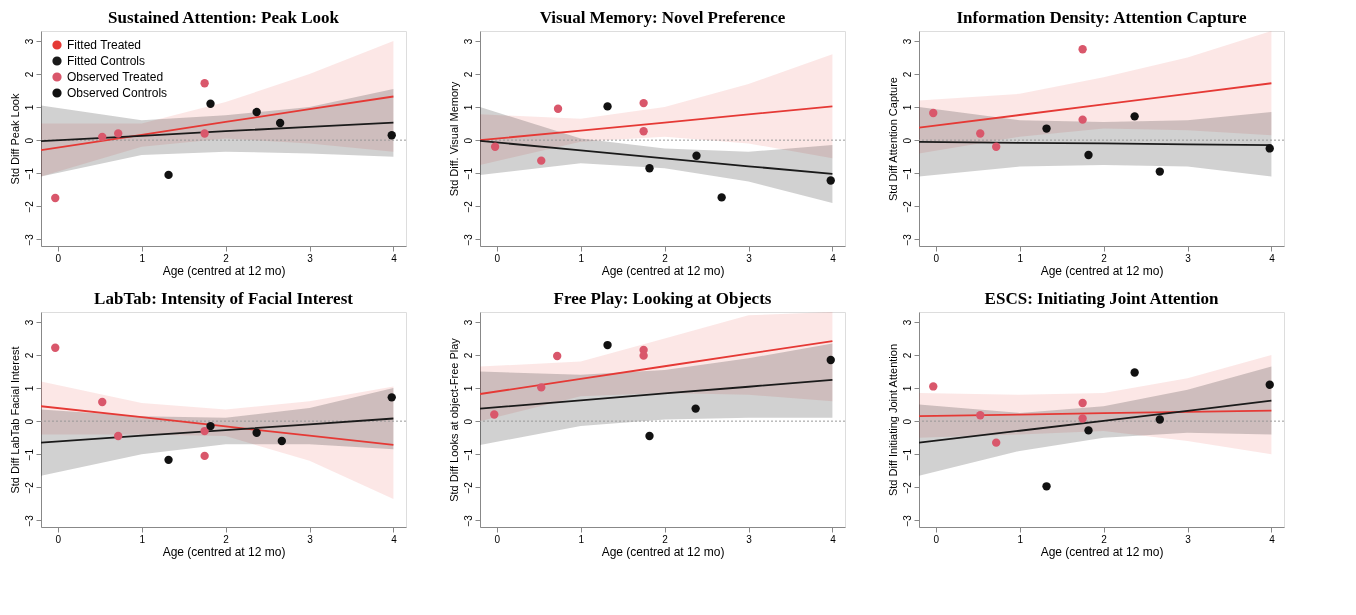  What do you see at coordinates (453, 139) in the screenshot?
I see `y-axis-title: Std Diff. Visual Memory` at bounding box center [453, 139].